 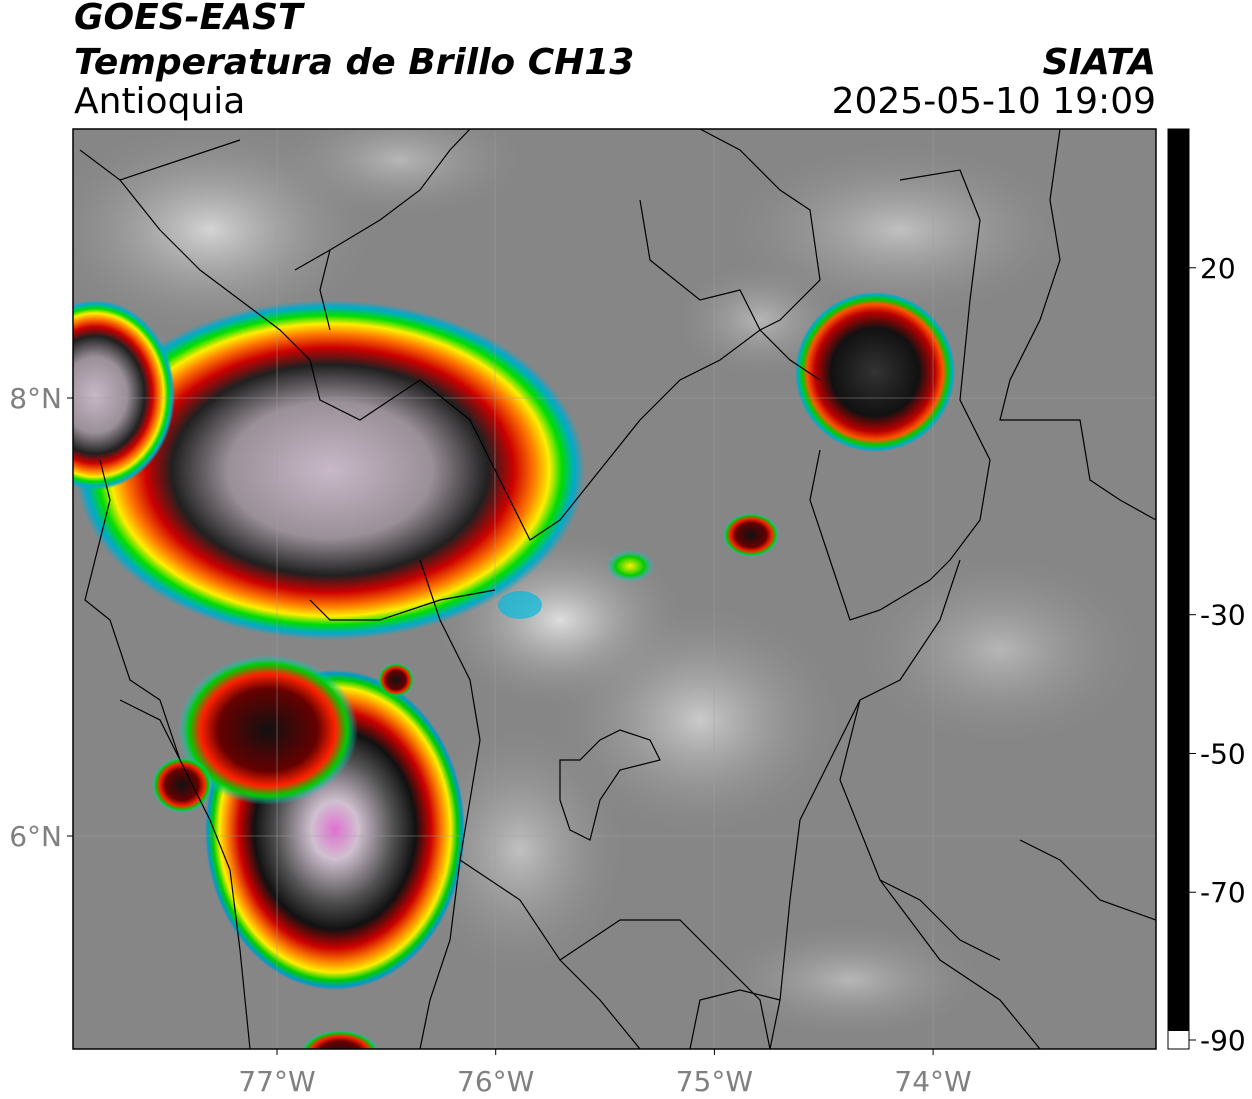 I want to click on colorbar-tick-label: -50, so click(x=1223, y=753).